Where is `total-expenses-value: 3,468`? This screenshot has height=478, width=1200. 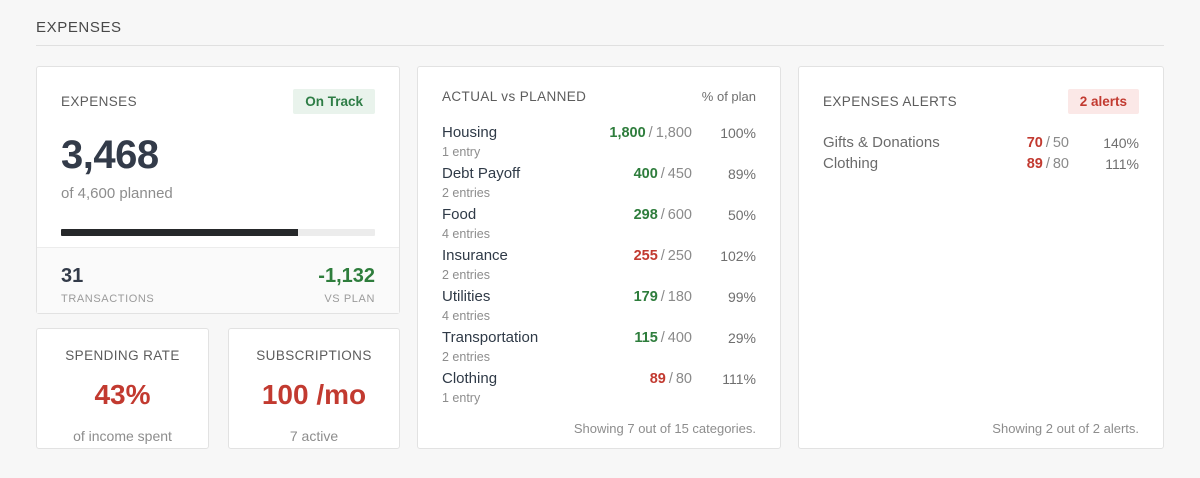 total-expenses-value: 3,468 is located at coordinates (110, 155).